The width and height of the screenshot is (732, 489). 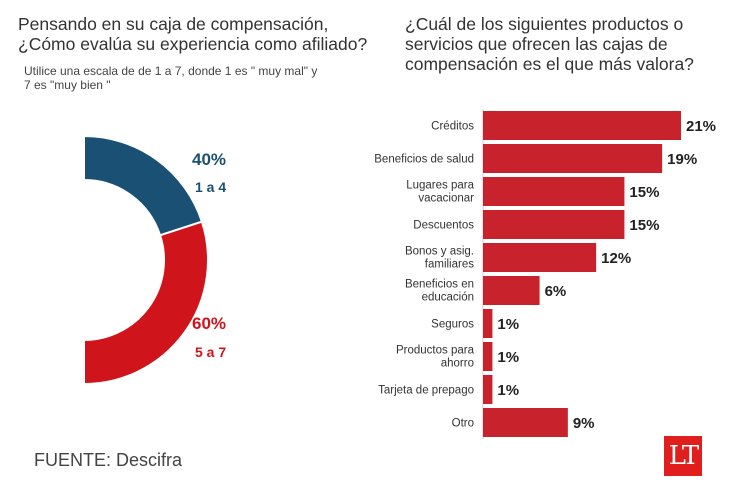 I want to click on lt-logo: LT, so click(x=683, y=456).